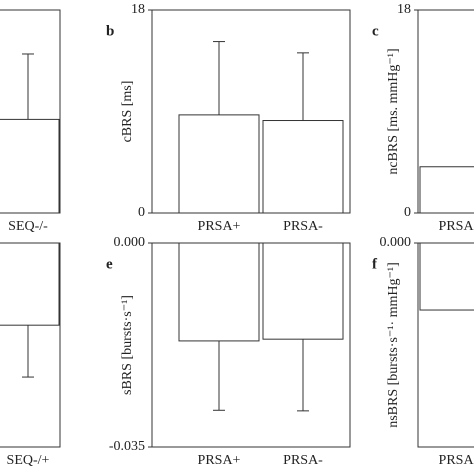 Image resolution: width=474 pixels, height=474 pixels. What do you see at coordinates (375, 264) in the screenshot?
I see `panel-letter: f` at bounding box center [375, 264].